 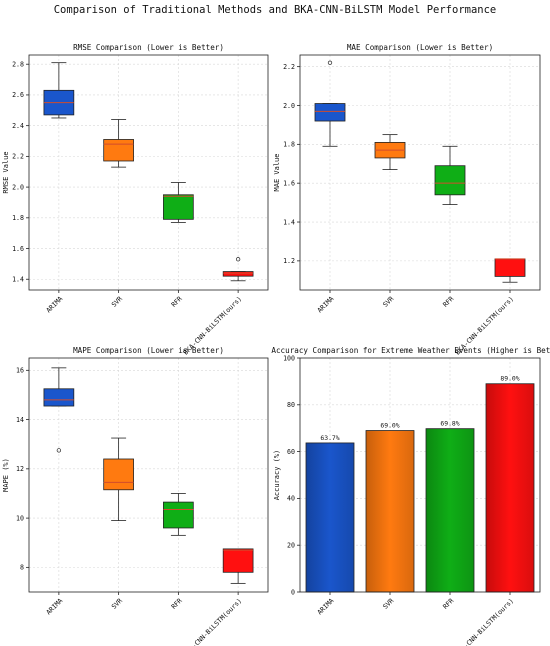 I want to click on bar-value-label: 89.0%, so click(x=509, y=379).